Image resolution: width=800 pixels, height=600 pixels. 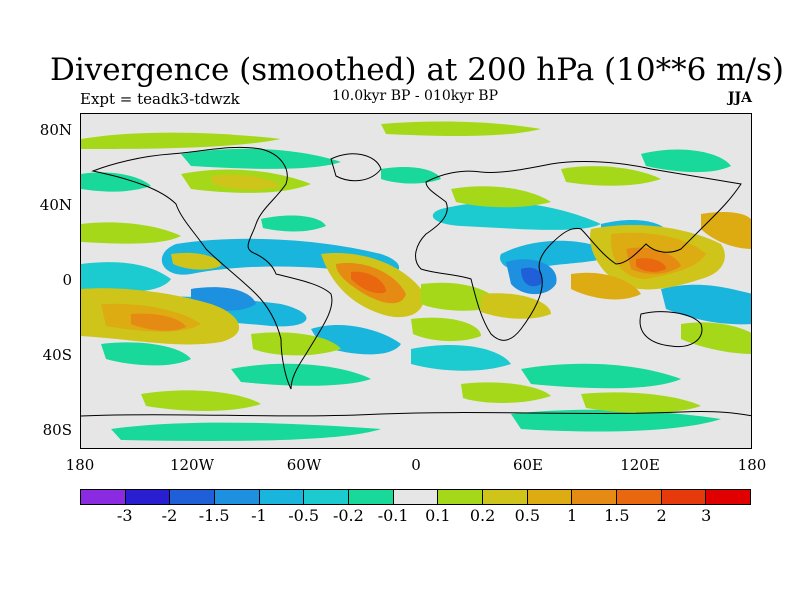 What do you see at coordinates (169, 515) in the screenshot?
I see `colorbar-label: -2` at bounding box center [169, 515].